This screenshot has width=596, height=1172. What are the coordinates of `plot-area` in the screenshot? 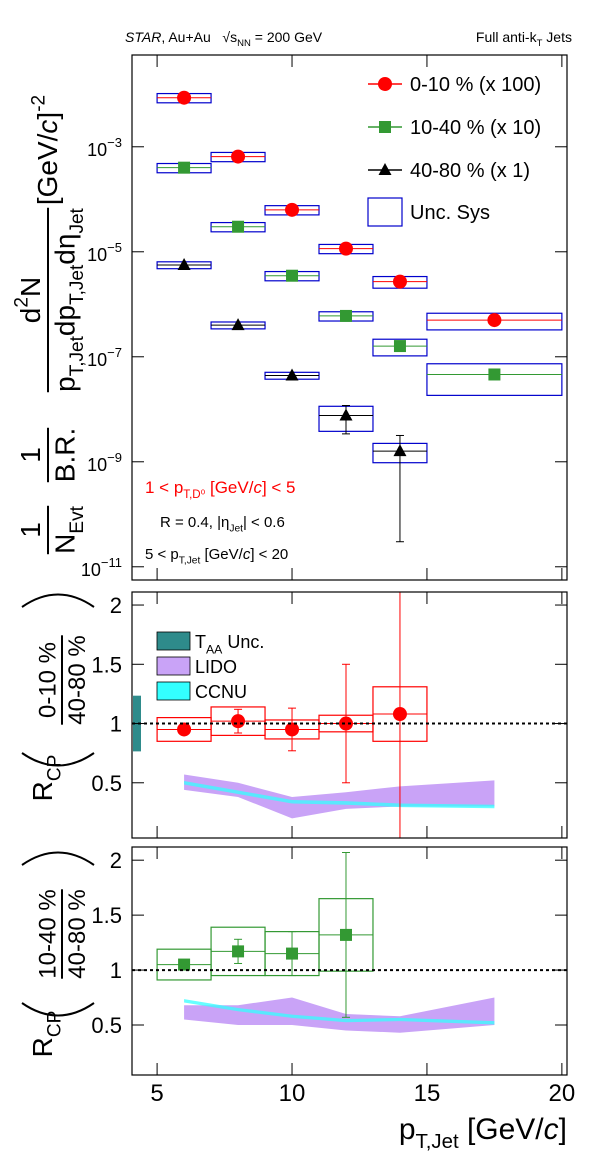 It's located at (325, 942).